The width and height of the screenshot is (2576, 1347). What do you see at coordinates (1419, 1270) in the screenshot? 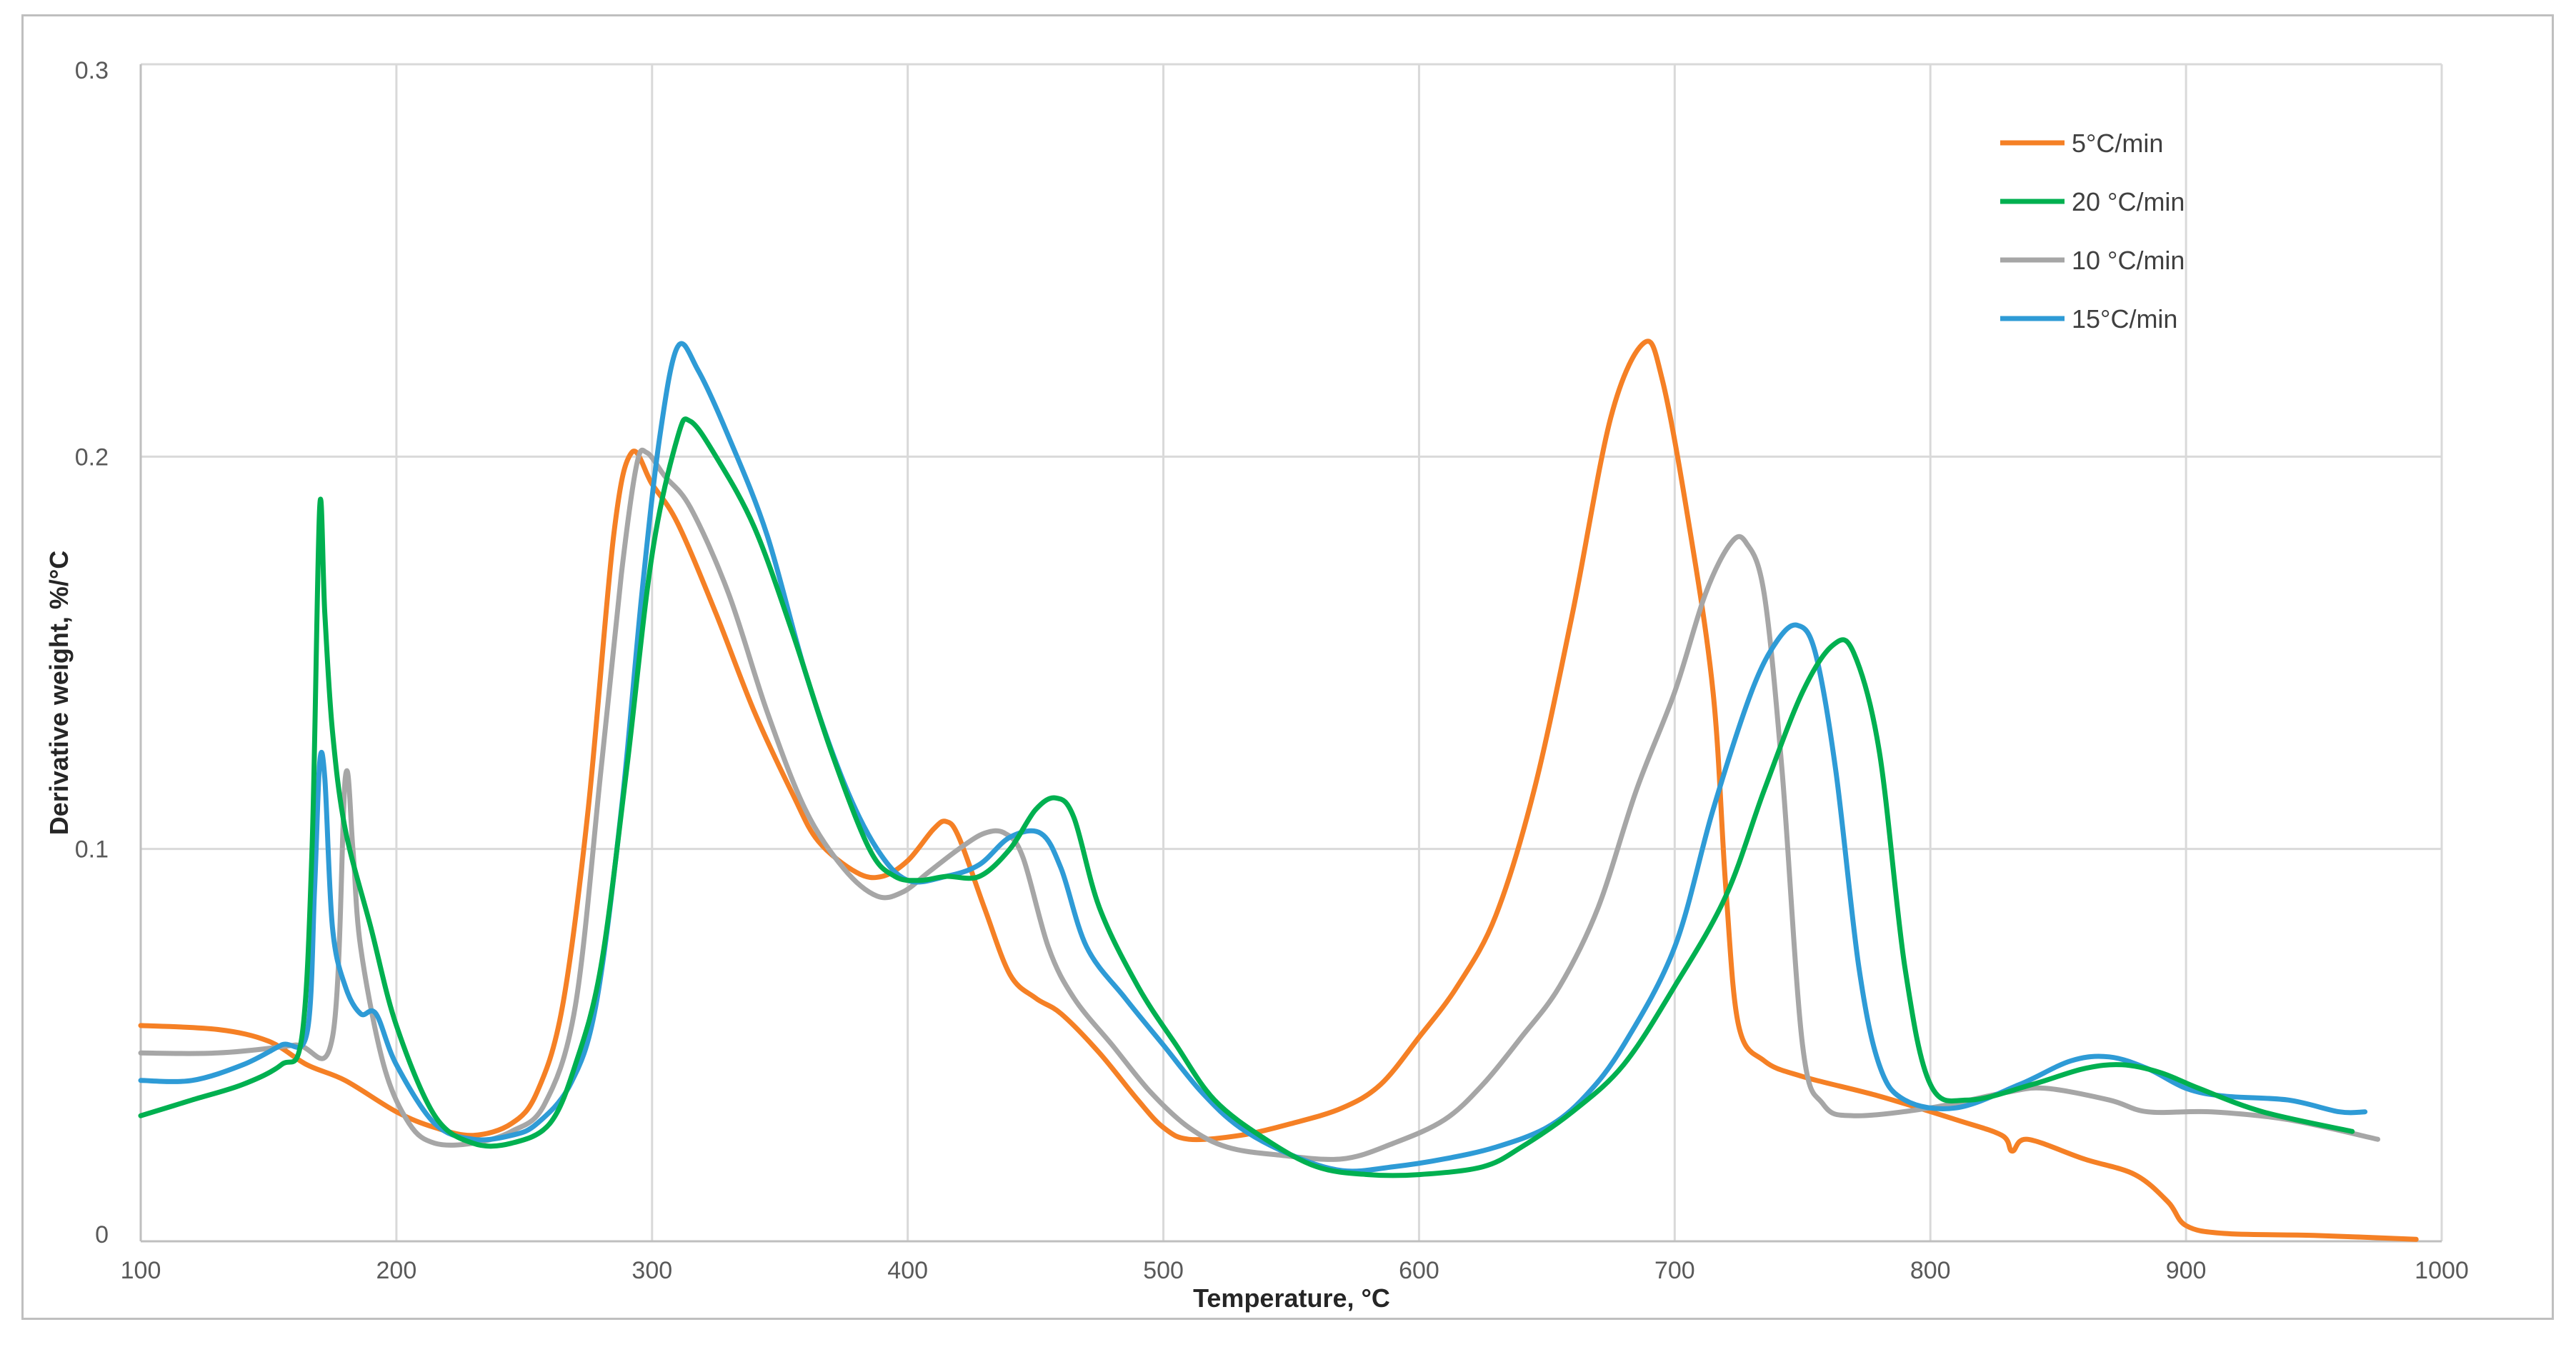
I see `x-tick-label: 600` at bounding box center [1419, 1270].